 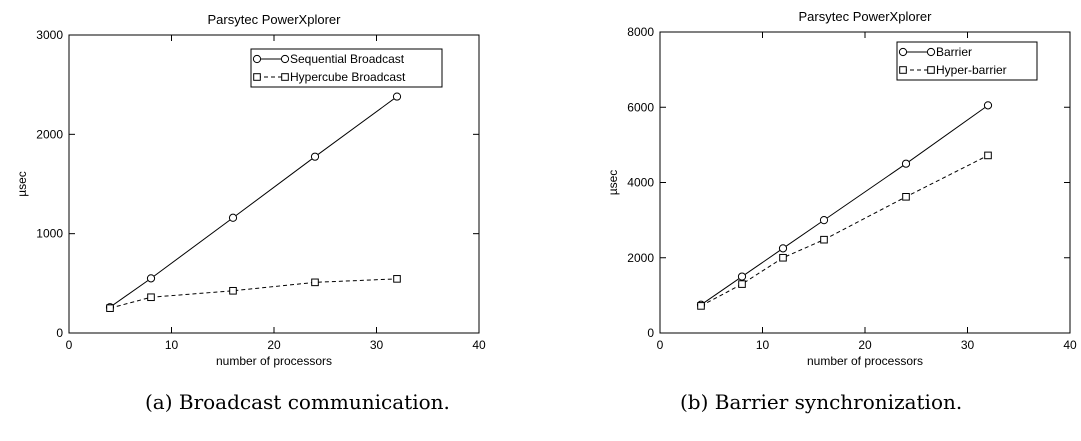 What do you see at coordinates (347, 59) in the screenshot?
I see `legend-label: Sequential Broadcast` at bounding box center [347, 59].